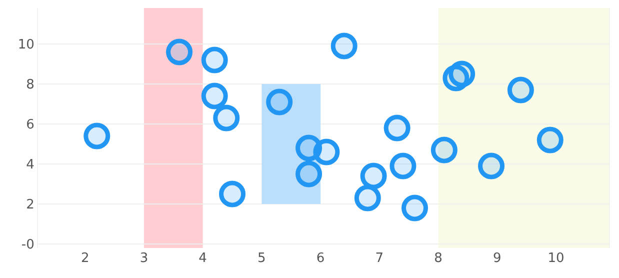 The height and width of the screenshot is (278, 619). Describe the element at coordinates (202, 258) in the screenshot. I see `x-tick-label: 4` at that location.